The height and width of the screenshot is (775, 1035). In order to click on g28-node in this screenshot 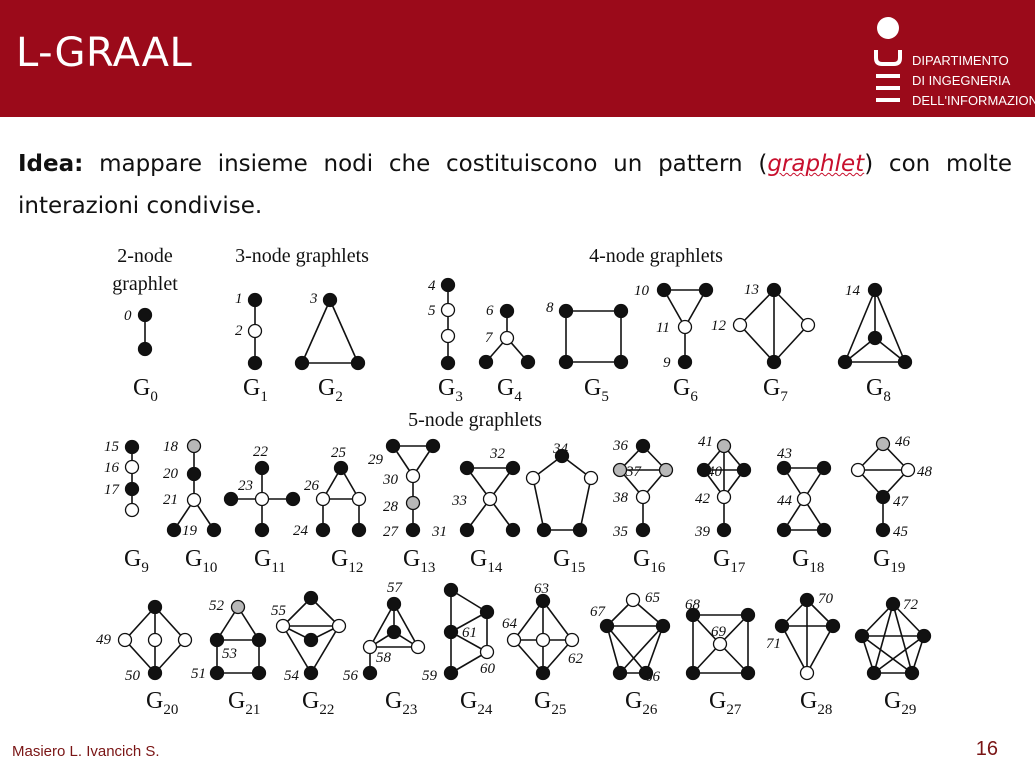, I will do `click(782, 626)`.